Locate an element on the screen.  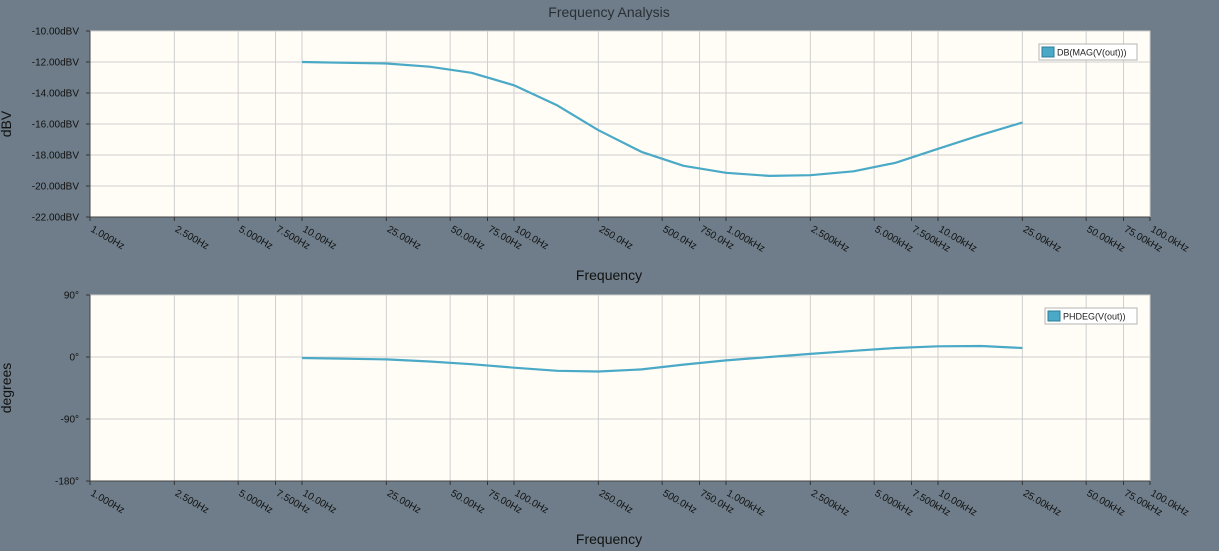
legend-label: DB(MAG(V(out))) is located at coordinates (1092, 53).